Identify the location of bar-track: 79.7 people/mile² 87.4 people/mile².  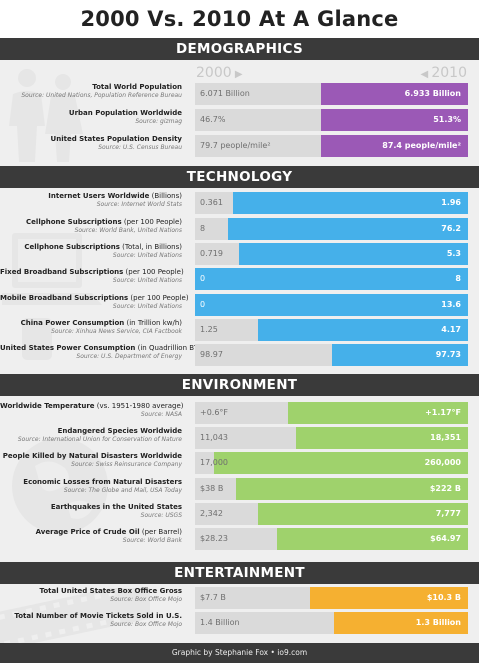
(331, 146).